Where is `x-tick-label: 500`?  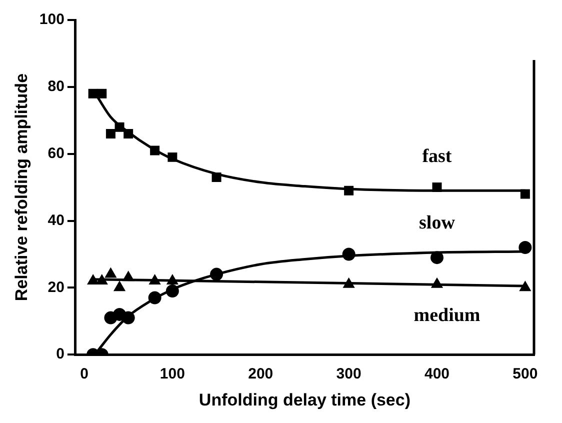 x-tick-label: 500 is located at coordinates (525, 374).